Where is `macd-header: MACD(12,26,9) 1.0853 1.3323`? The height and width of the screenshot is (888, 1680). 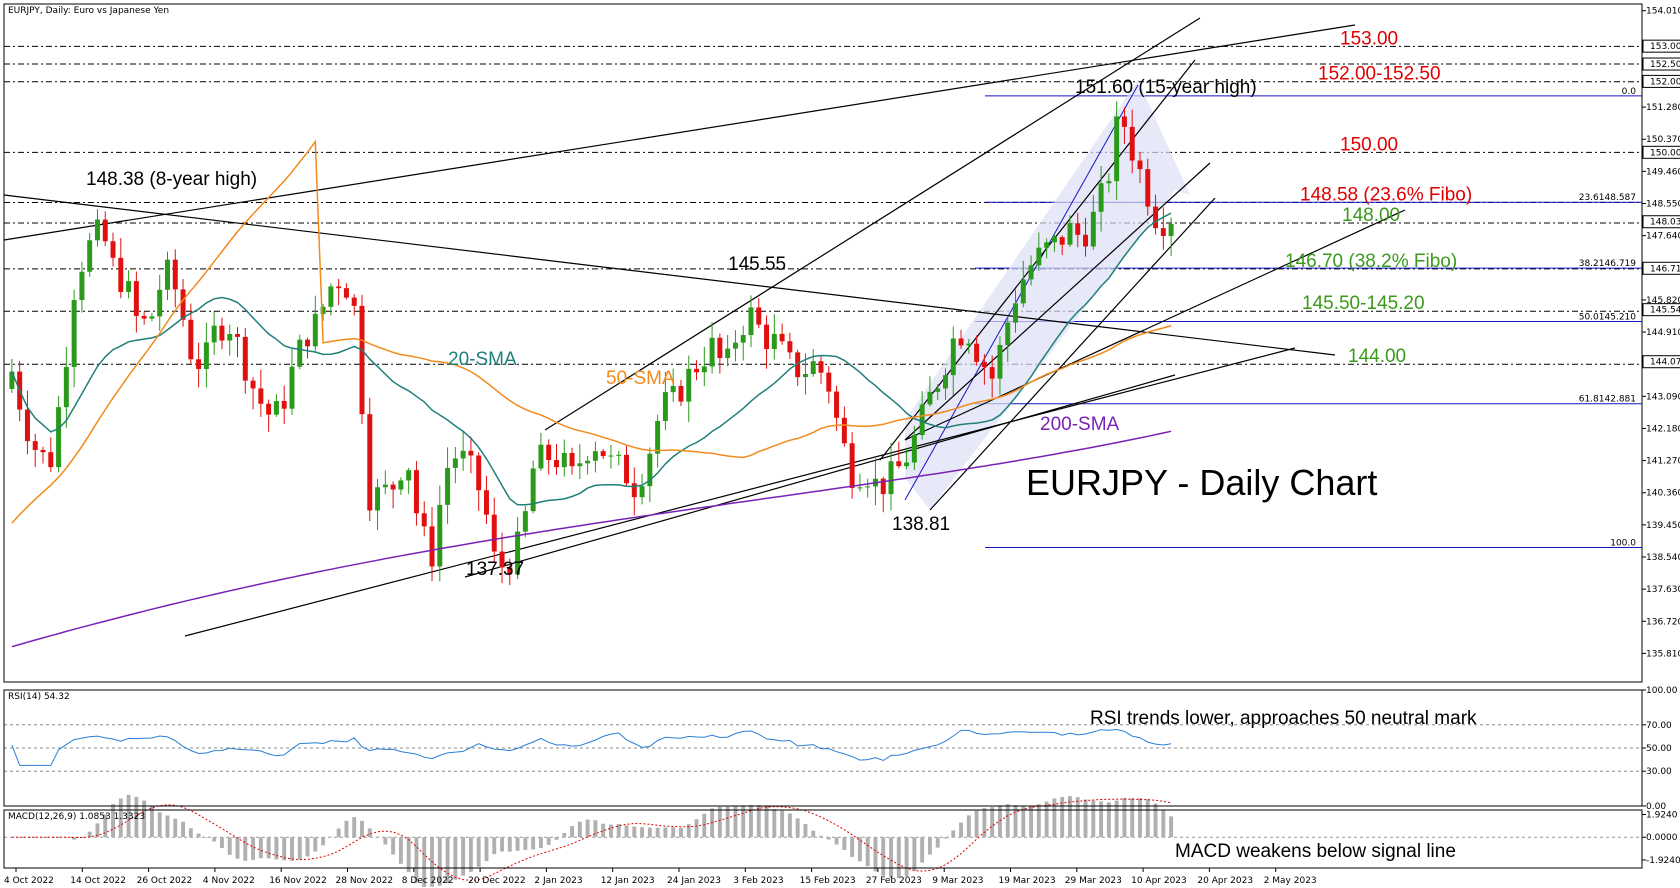
macd-header: MACD(12,26,9) 1.0853 1.3323 is located at coordinates (76, 817).